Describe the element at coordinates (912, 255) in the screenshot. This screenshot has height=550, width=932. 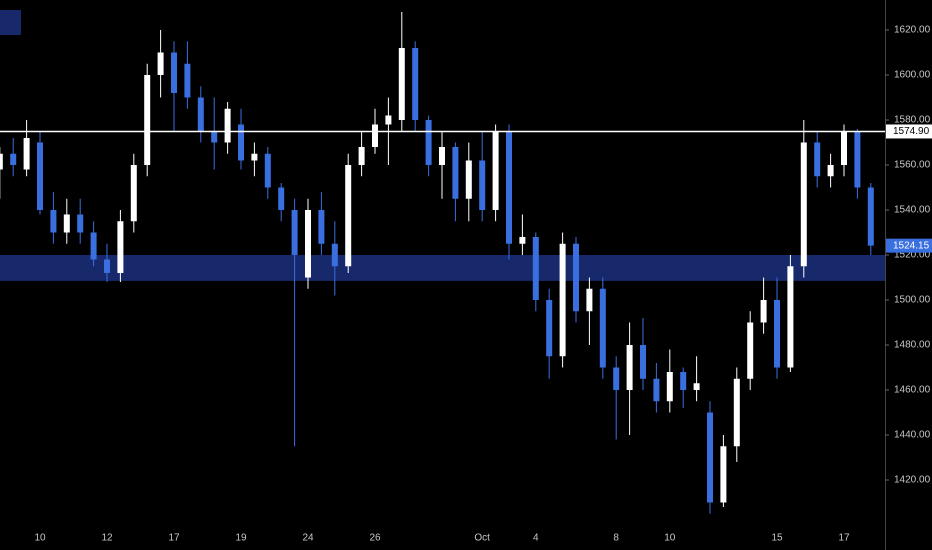
I see `y-tick-label: 1520.00` at that location.